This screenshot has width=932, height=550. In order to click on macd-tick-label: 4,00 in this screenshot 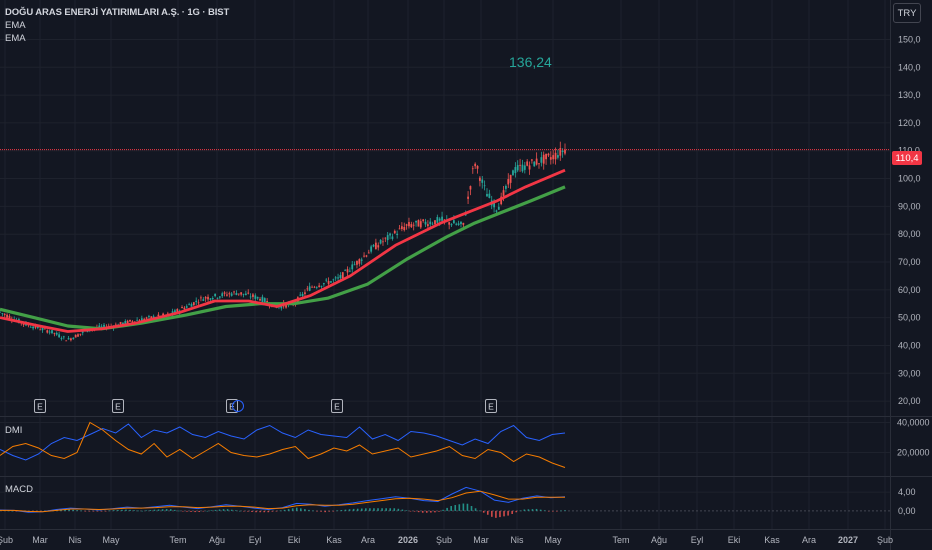, I will do `click(907, 492)`.